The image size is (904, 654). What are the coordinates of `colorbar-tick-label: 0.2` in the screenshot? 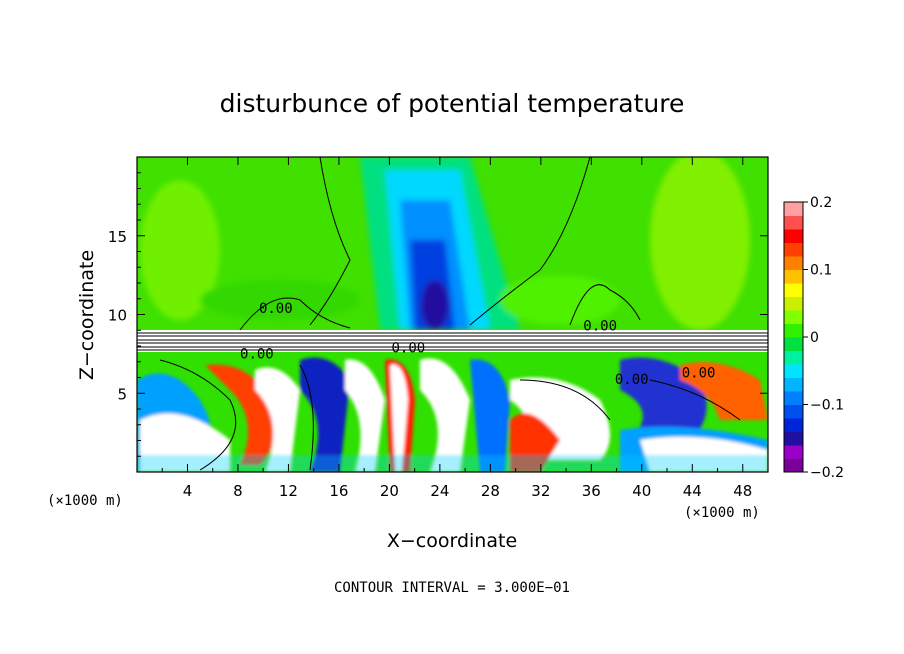 It's located at (821, 203).